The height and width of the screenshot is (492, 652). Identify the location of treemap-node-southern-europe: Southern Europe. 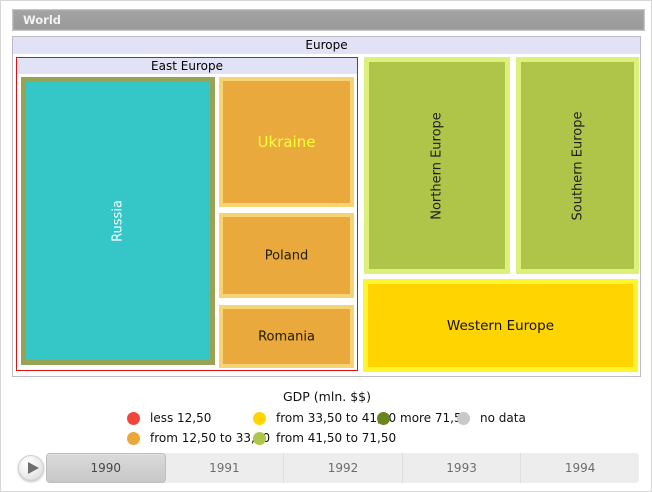
(577, 165).